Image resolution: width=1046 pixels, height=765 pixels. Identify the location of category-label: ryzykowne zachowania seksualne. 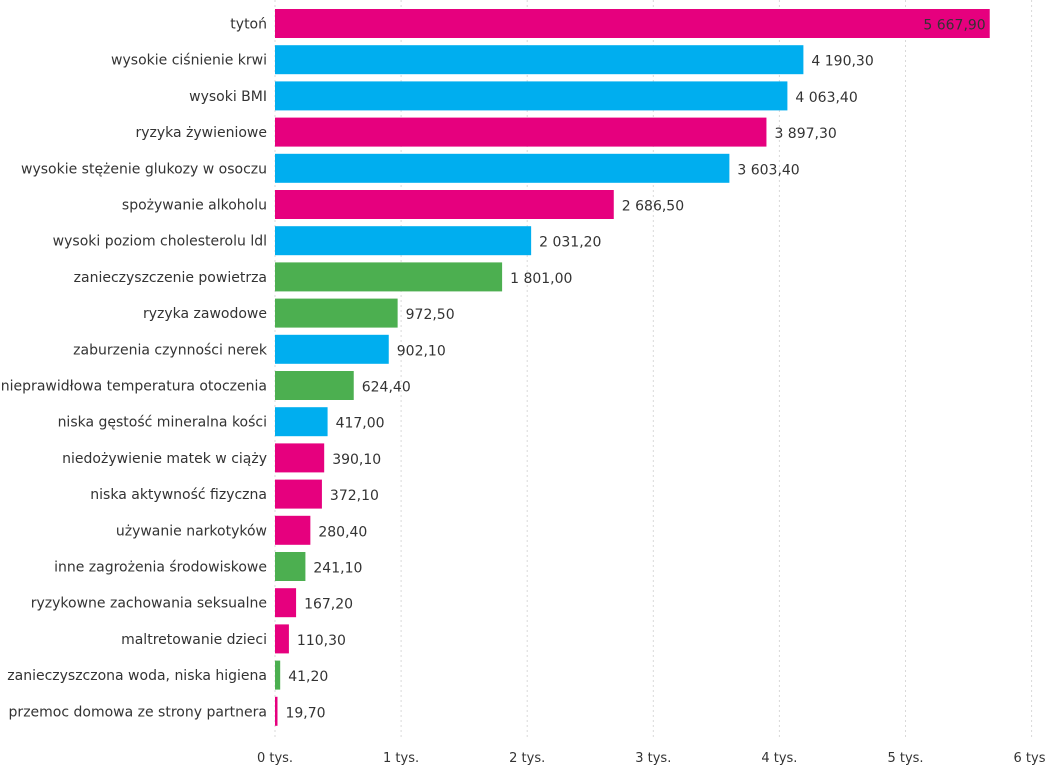
(149, 604).